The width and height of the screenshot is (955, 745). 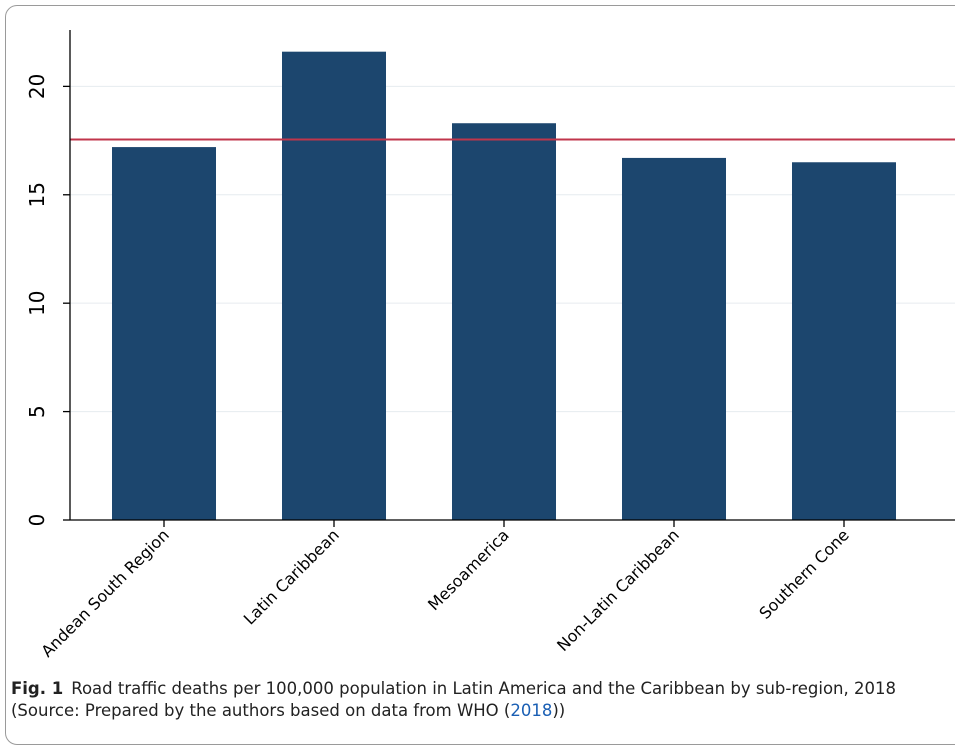 What do you see at coordinates (104, 592) in the screenshot?
I see `x-tick-label: Andean South Region` at bounding box center [104, 592].